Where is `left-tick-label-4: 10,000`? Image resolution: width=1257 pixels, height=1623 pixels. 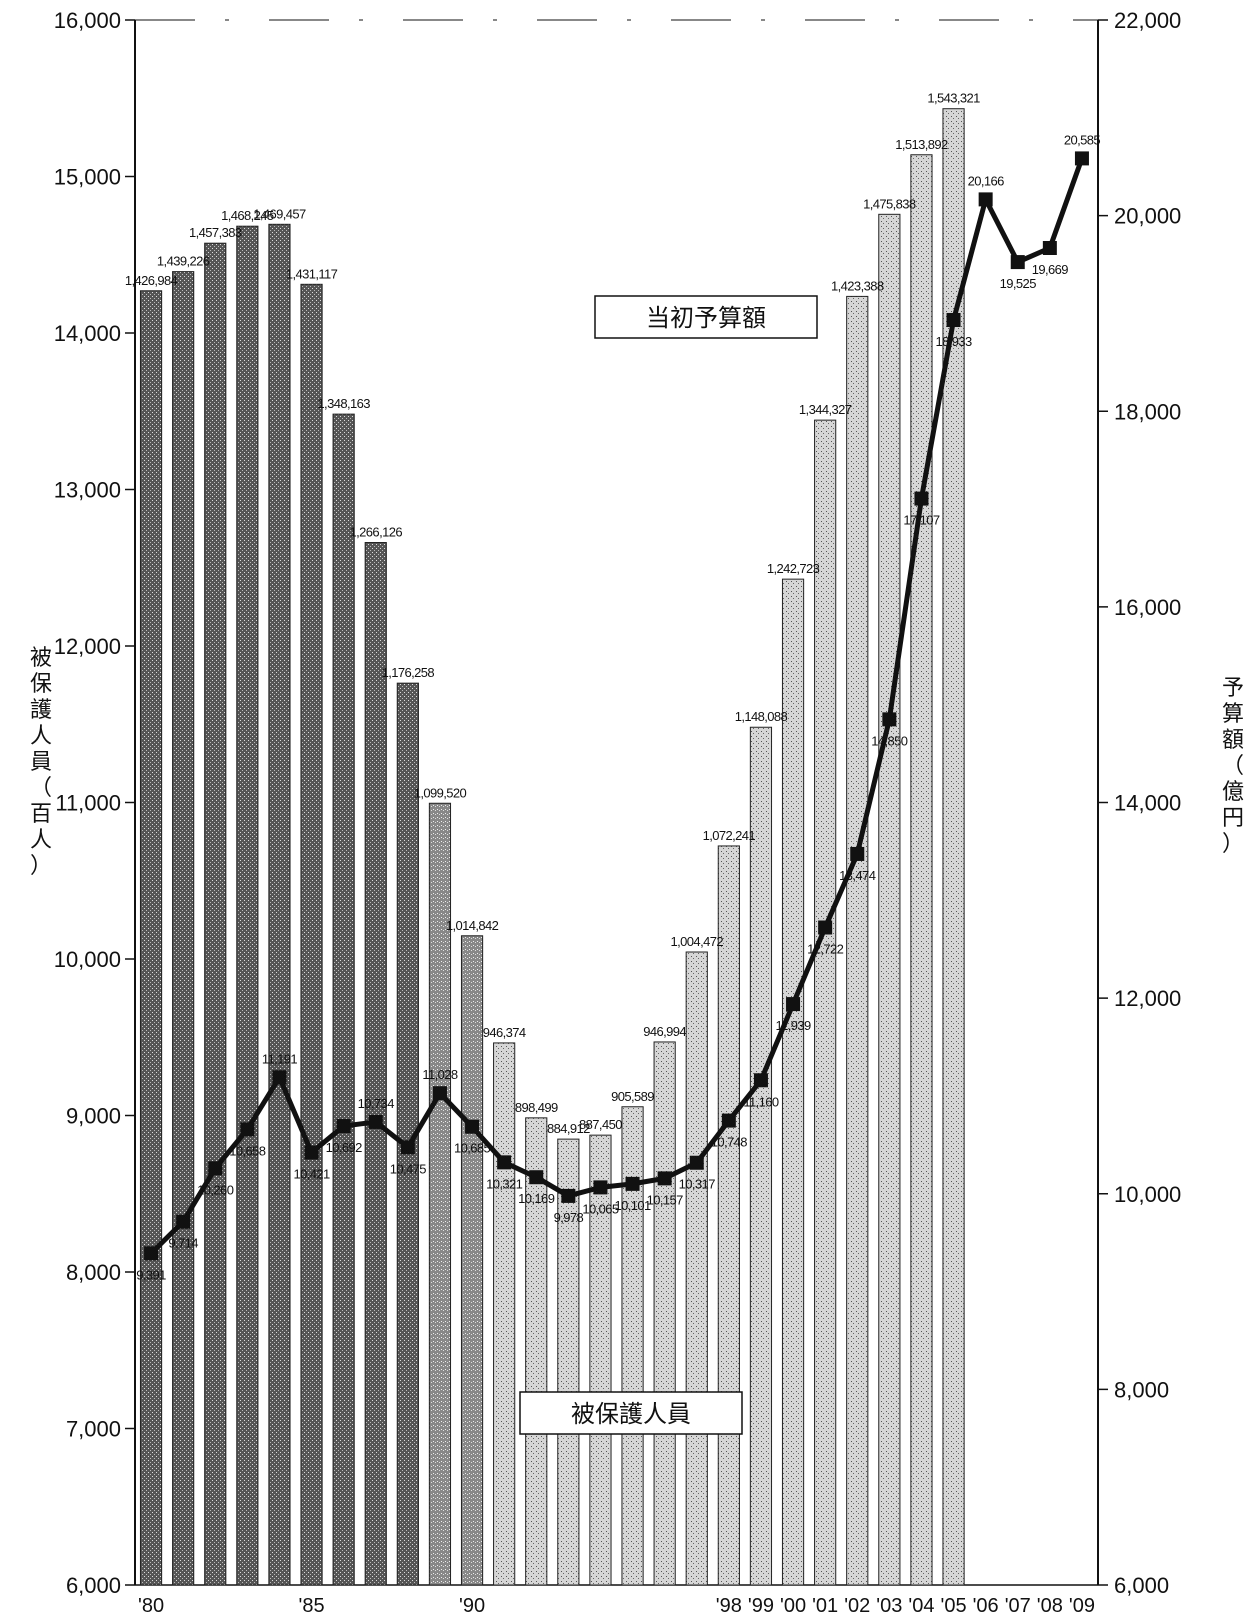
left-tick-label-4: 10,000 is located at coordinates (87, 959).